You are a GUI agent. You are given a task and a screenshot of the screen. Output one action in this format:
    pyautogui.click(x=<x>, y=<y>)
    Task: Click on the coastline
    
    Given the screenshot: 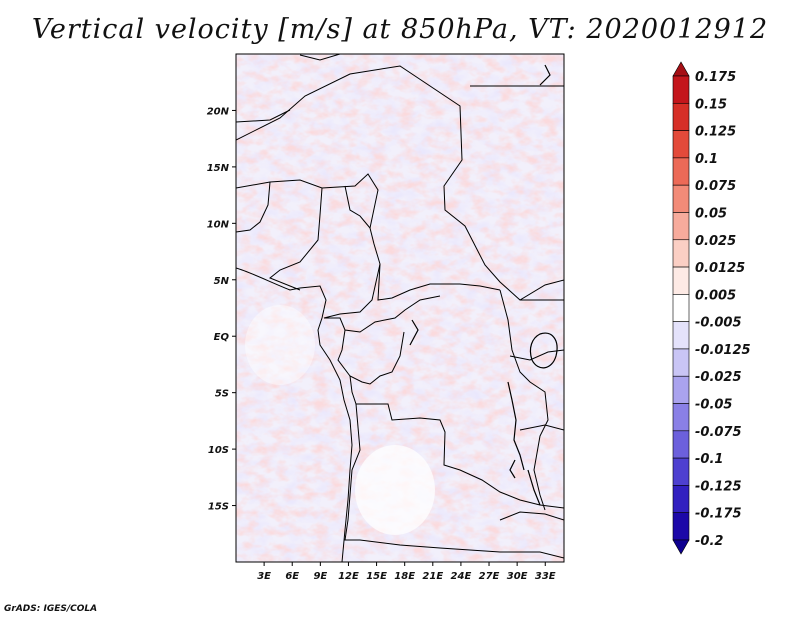 What is the action you would take?
    pyautogui.click(x=294, y=414)
    